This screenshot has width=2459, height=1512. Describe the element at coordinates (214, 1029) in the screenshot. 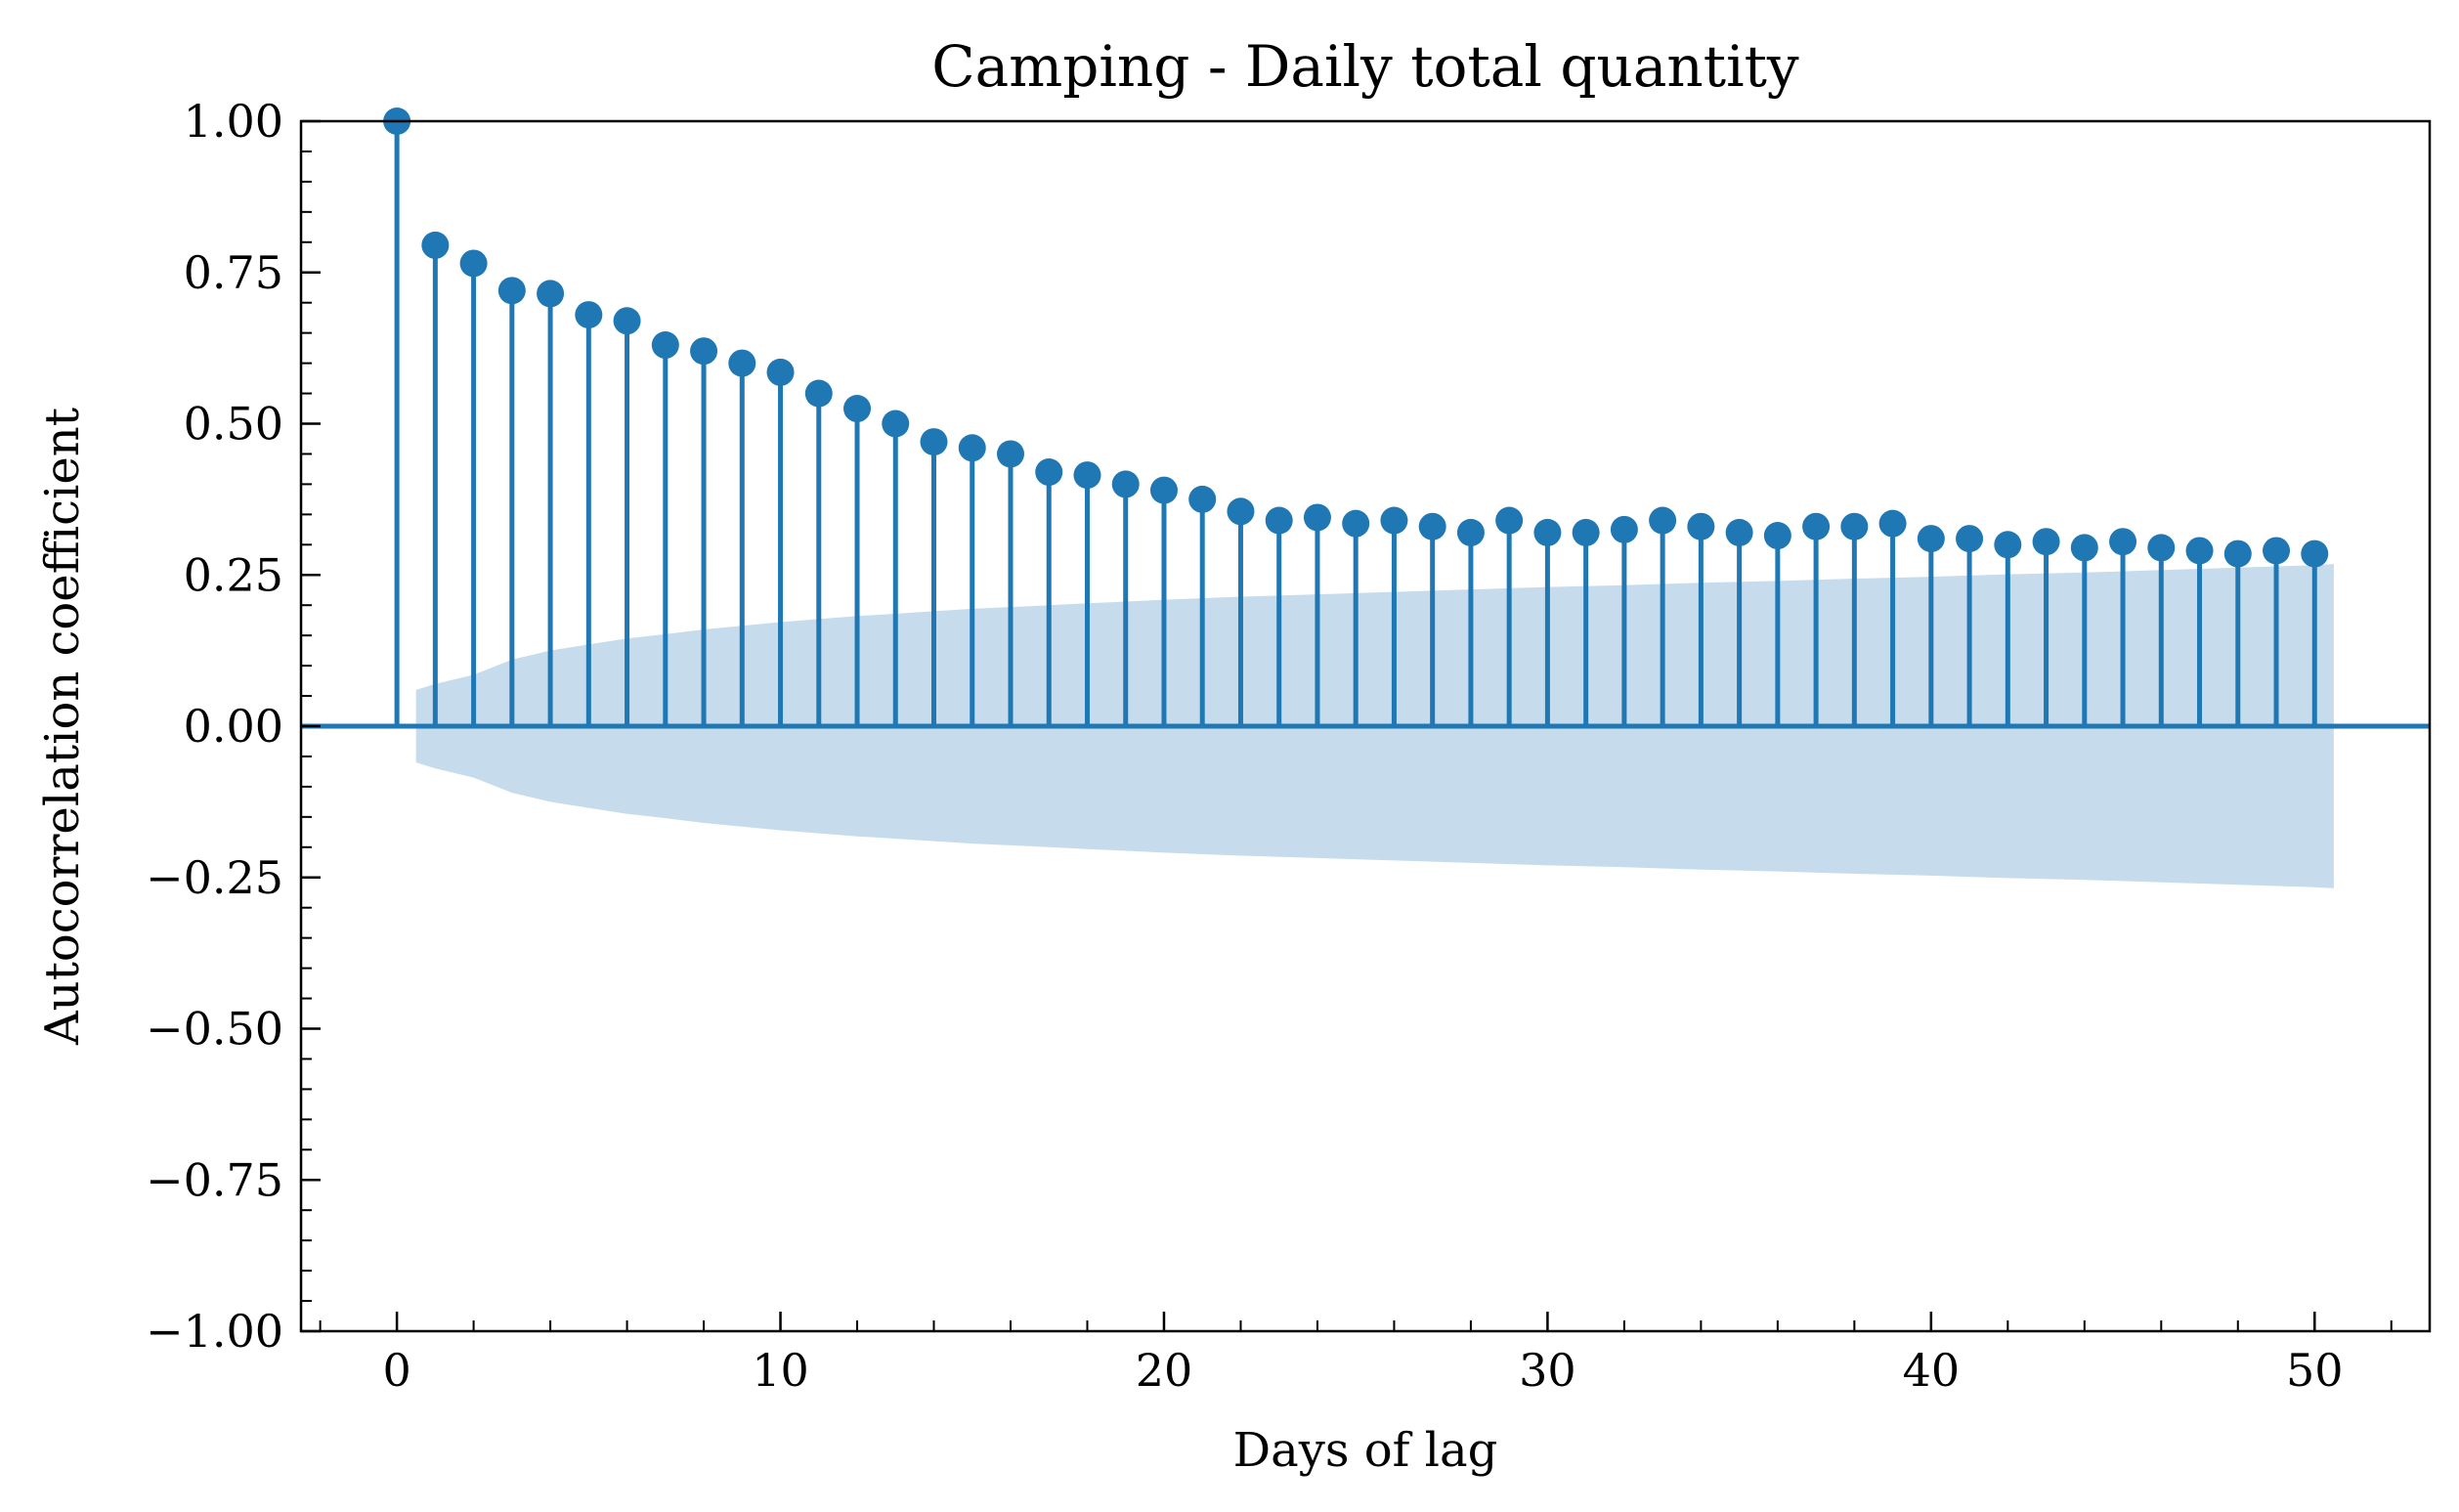

I see `y-tick-label: −0.50` at that location.